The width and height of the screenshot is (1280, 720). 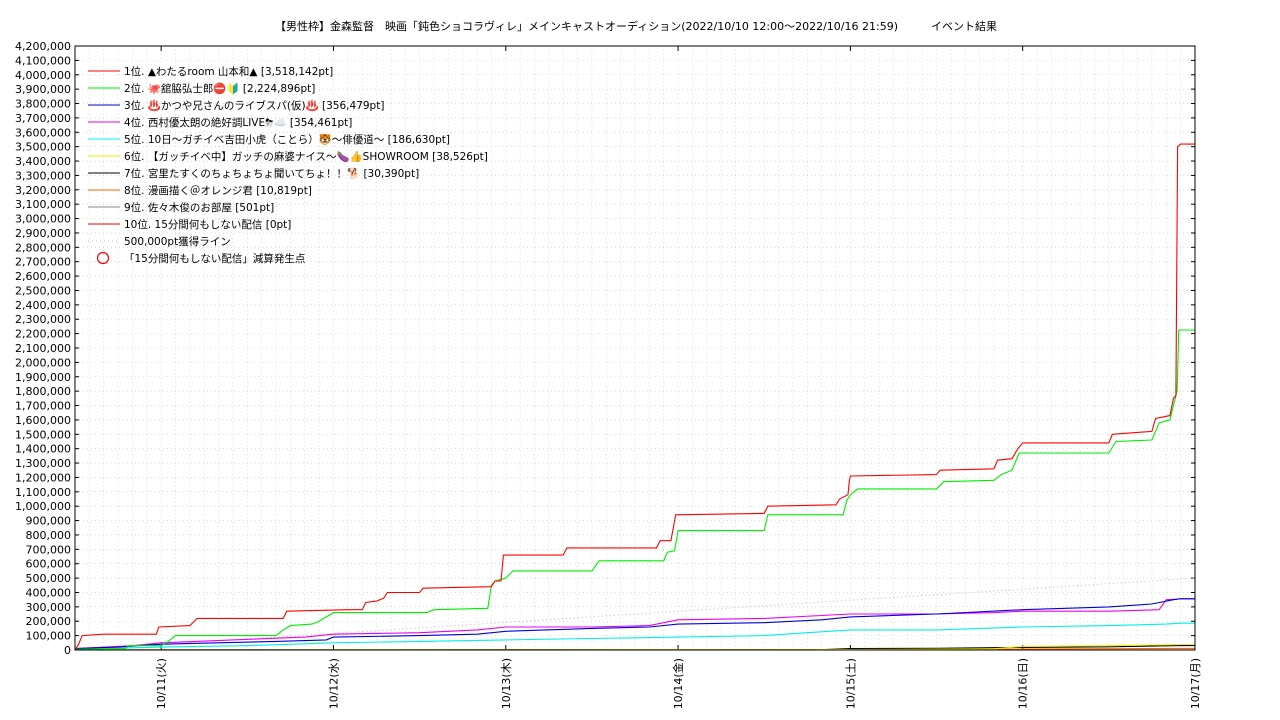 What do you see at coordinates (43, 247) in the screenshot?
I see `y-tick-label: 2,800,000` at bounding box center [43, 247].